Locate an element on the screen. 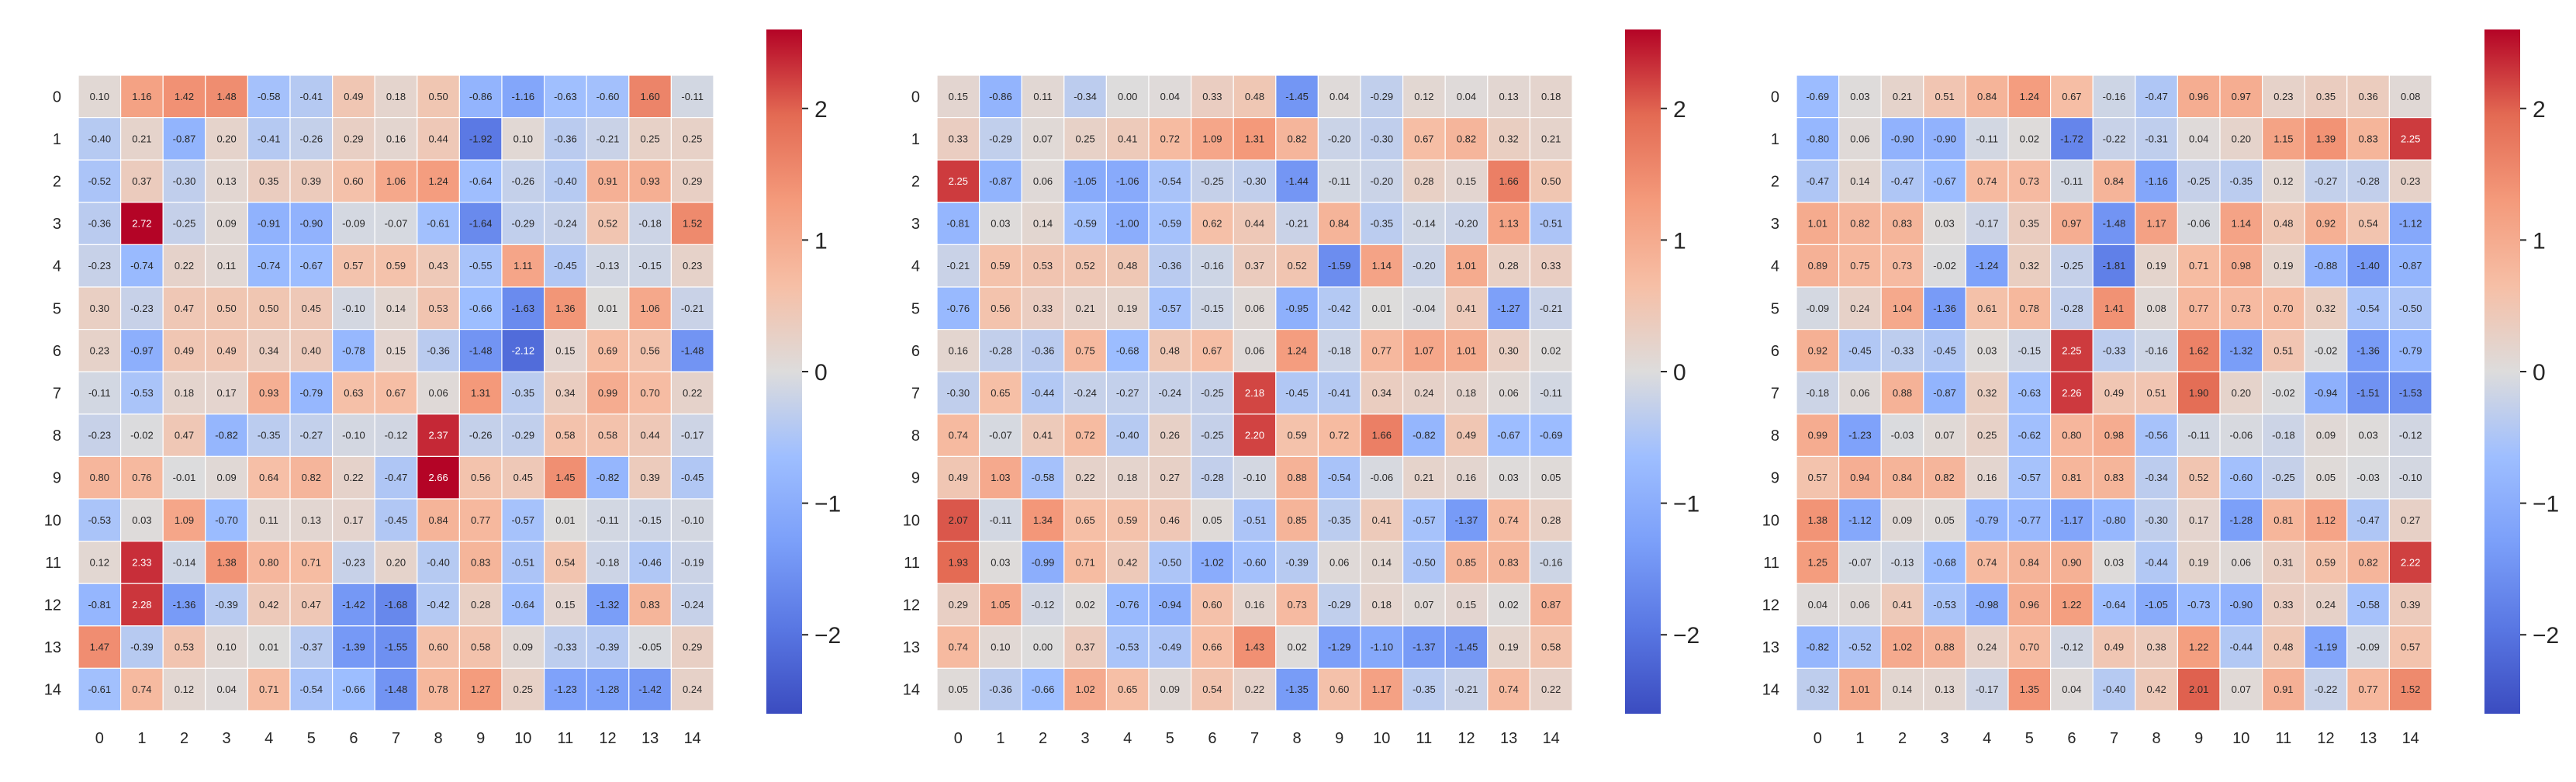 The height and width of the screenshot is (782, 2576). row-tick-label: 8 is located at coordinates (1775, 436).